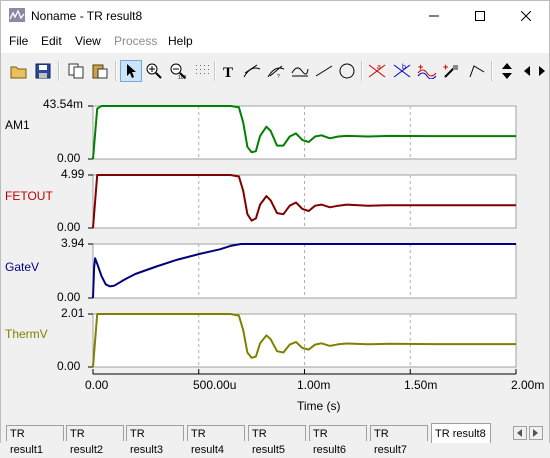 This screenshot has width=550, height=458. What do you see at coordinates (73, 313) in the screenshot?
I see `thermv-ymax-label: 2.01` at bounding box center [73, 313].